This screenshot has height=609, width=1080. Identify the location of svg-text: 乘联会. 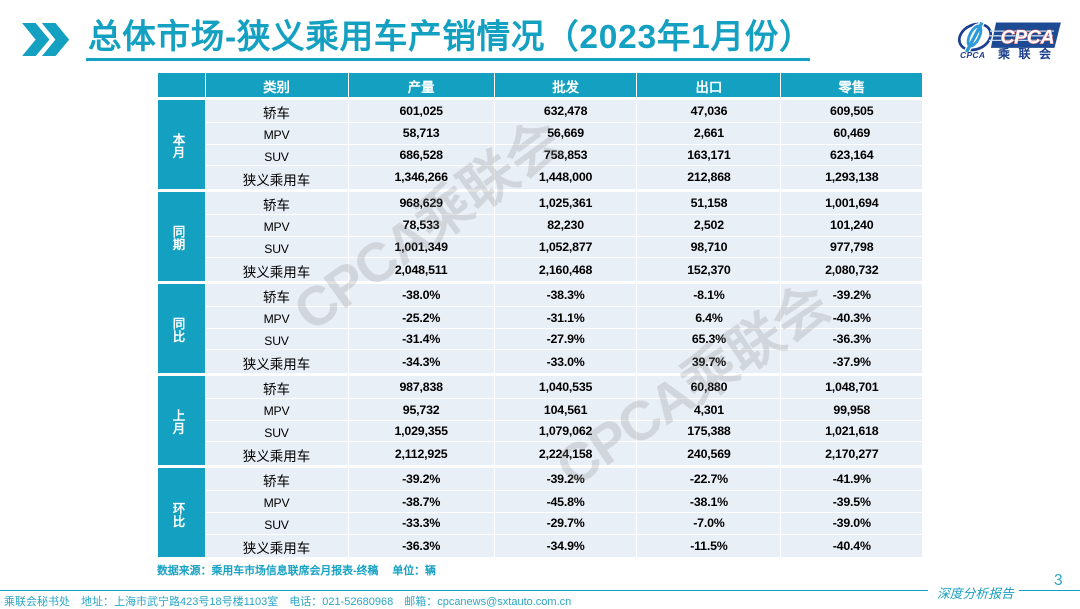
(1028, 53).